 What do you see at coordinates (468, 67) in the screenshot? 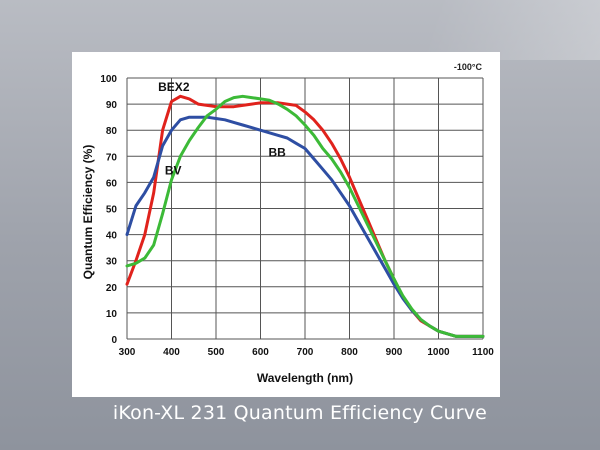
I see `temperature-annotation: -100°C` at bounding box center [468, 67].